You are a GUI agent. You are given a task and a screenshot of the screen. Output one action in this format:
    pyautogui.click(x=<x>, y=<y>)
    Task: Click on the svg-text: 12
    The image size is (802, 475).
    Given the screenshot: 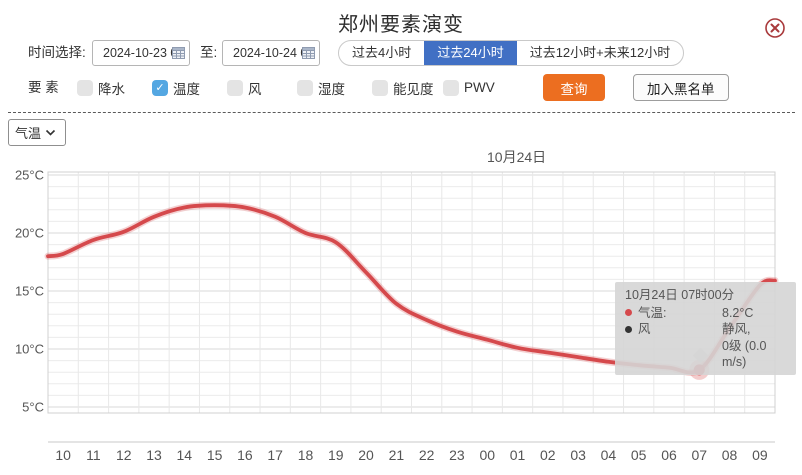 What is the action you would take?
    pyautogui.click(x=124, y=455)
    